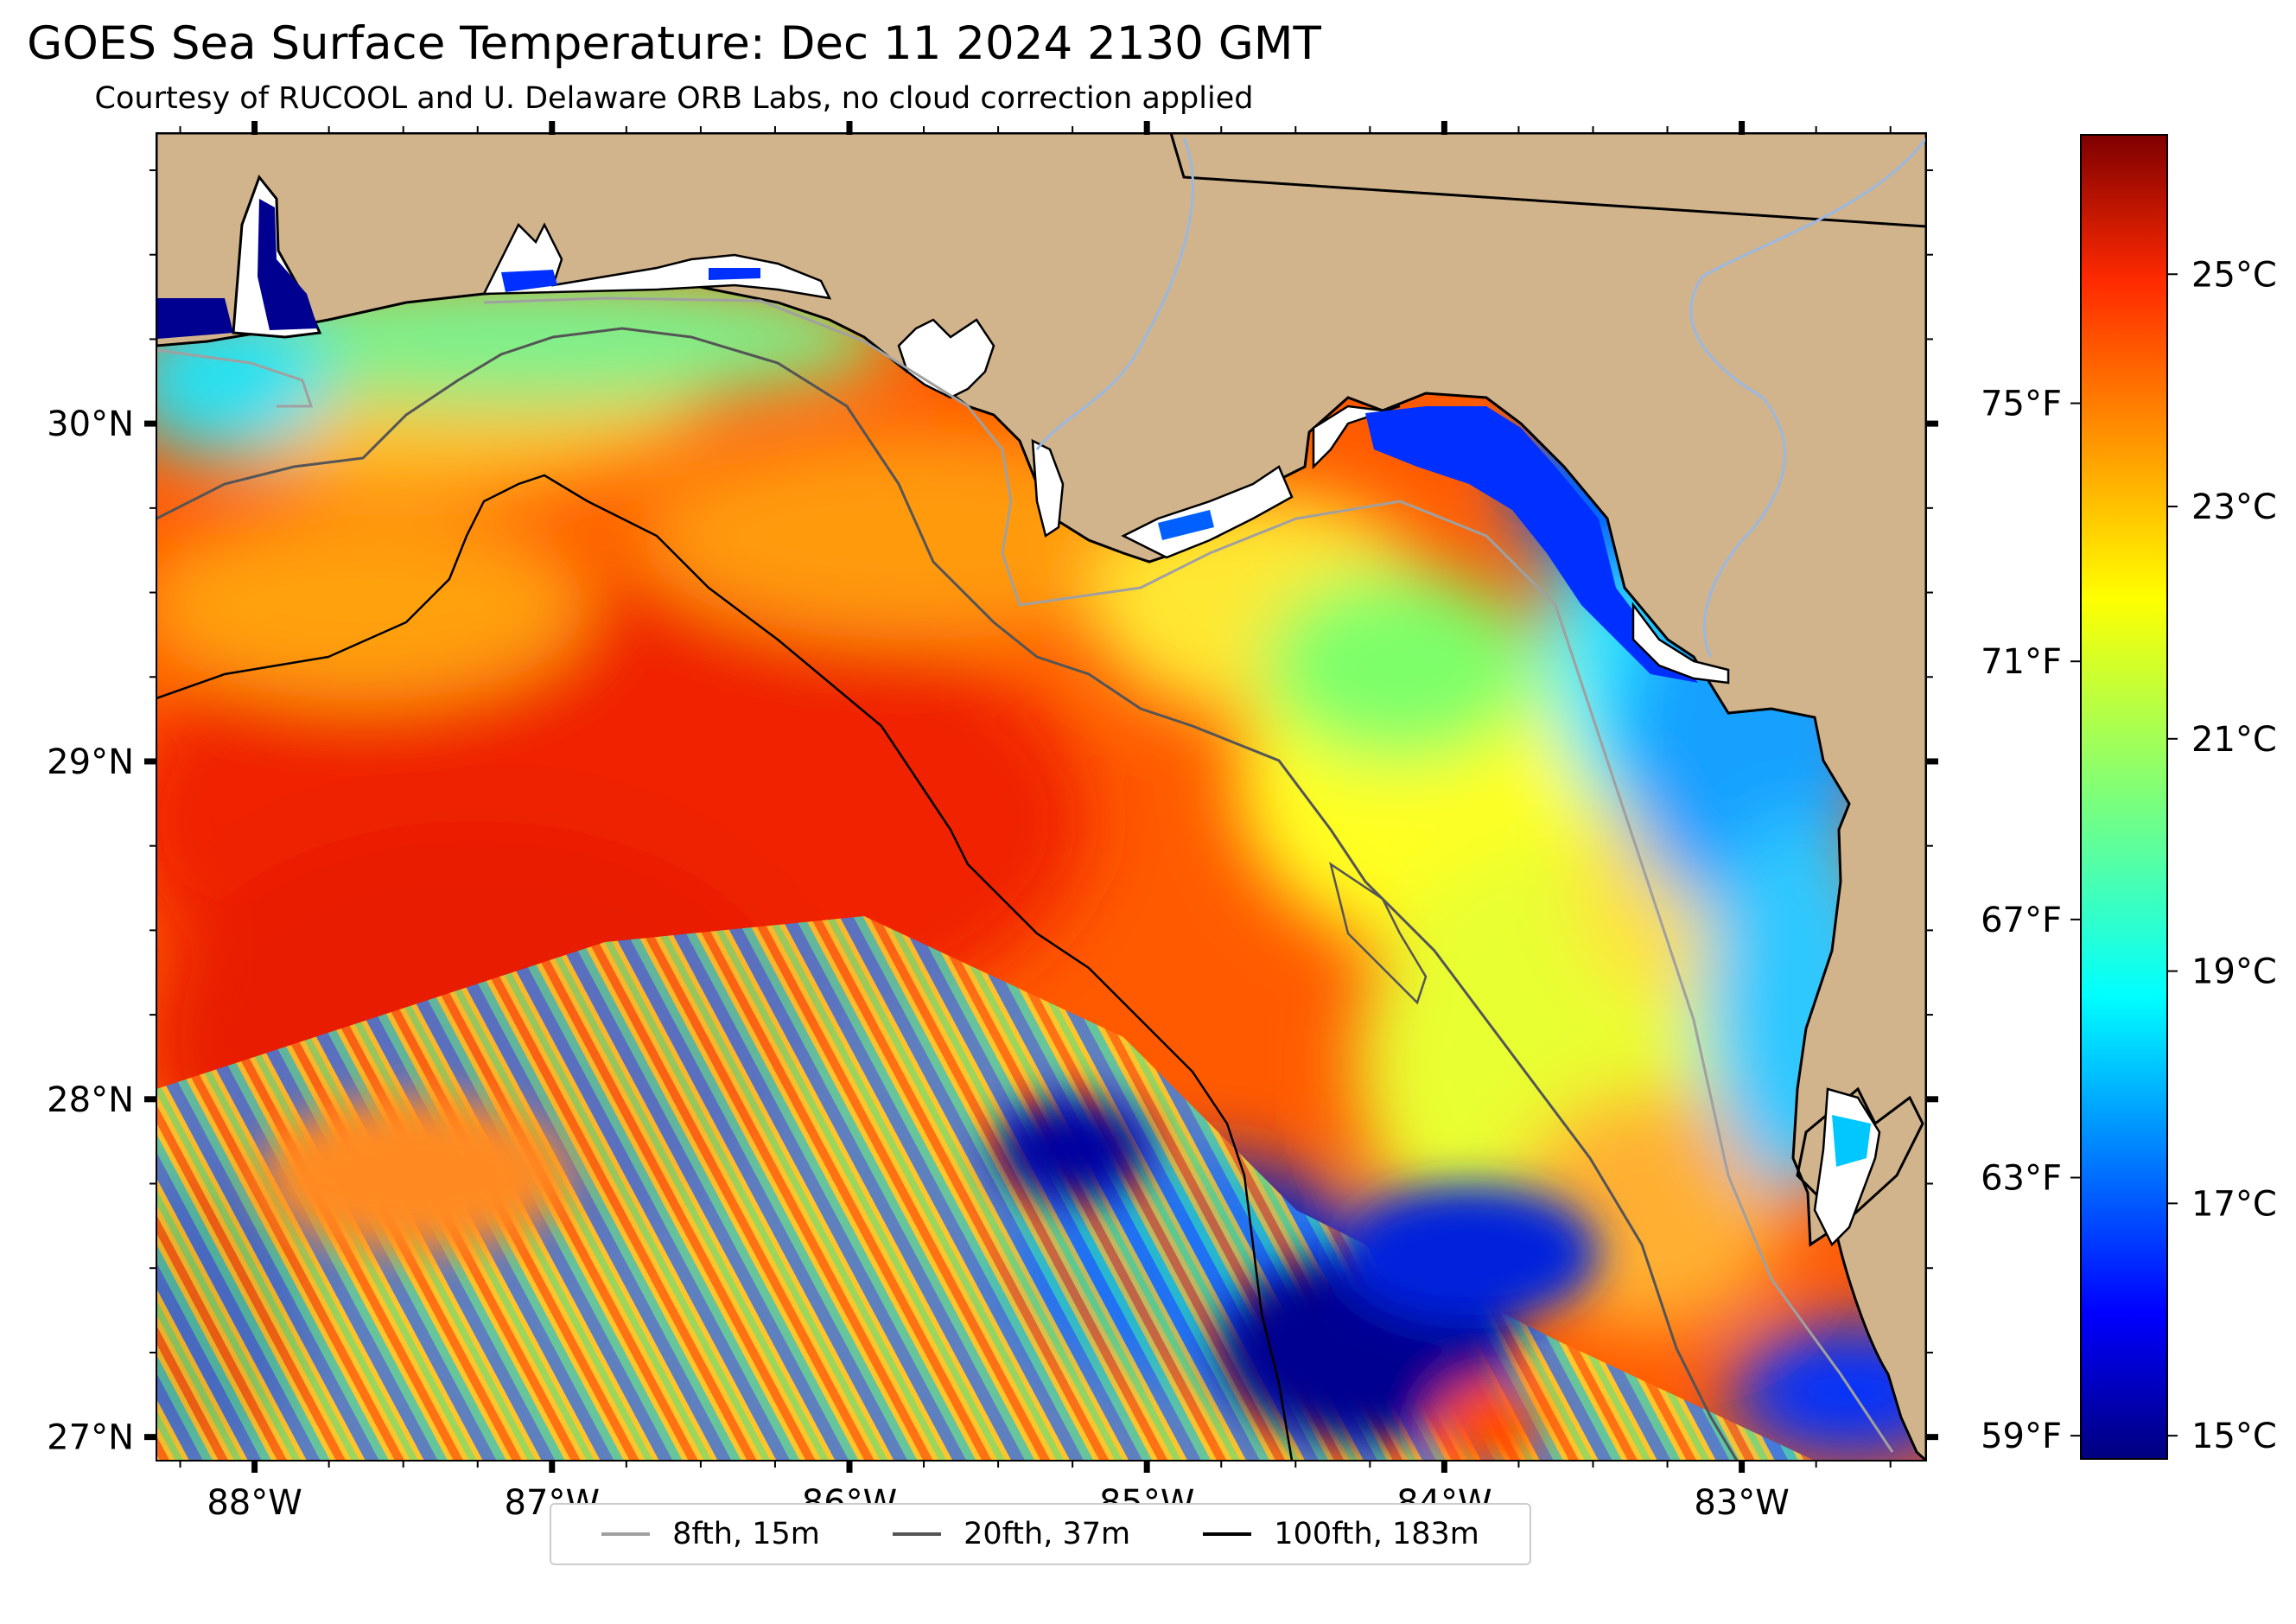 This screenshot has height=1624, width=2296. What do you see at coordinates (90, 1438) in the screenshot?
I see `lat-tick-label: 27°N` at bounding box center [90, 1438].